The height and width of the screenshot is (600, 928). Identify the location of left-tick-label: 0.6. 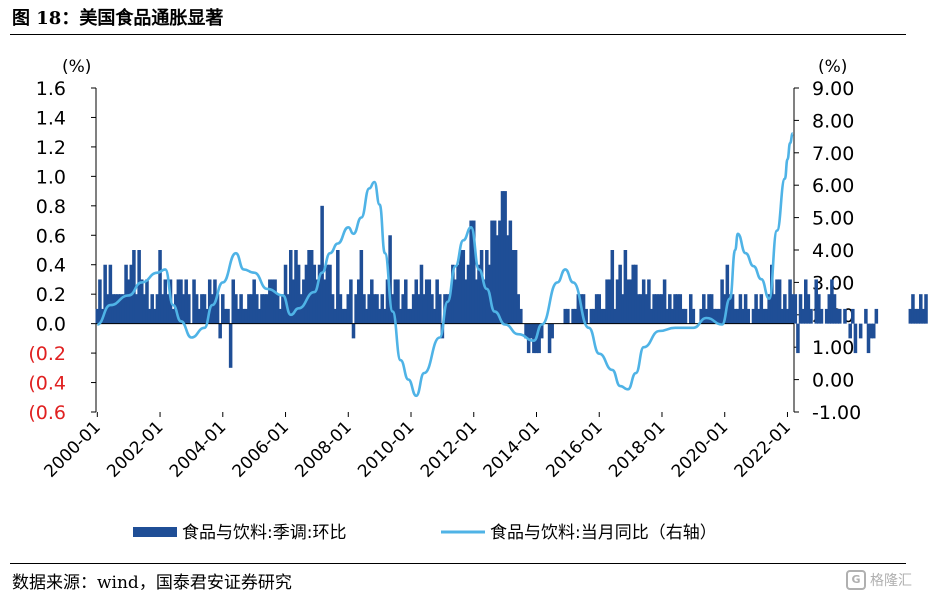
(51, 236).